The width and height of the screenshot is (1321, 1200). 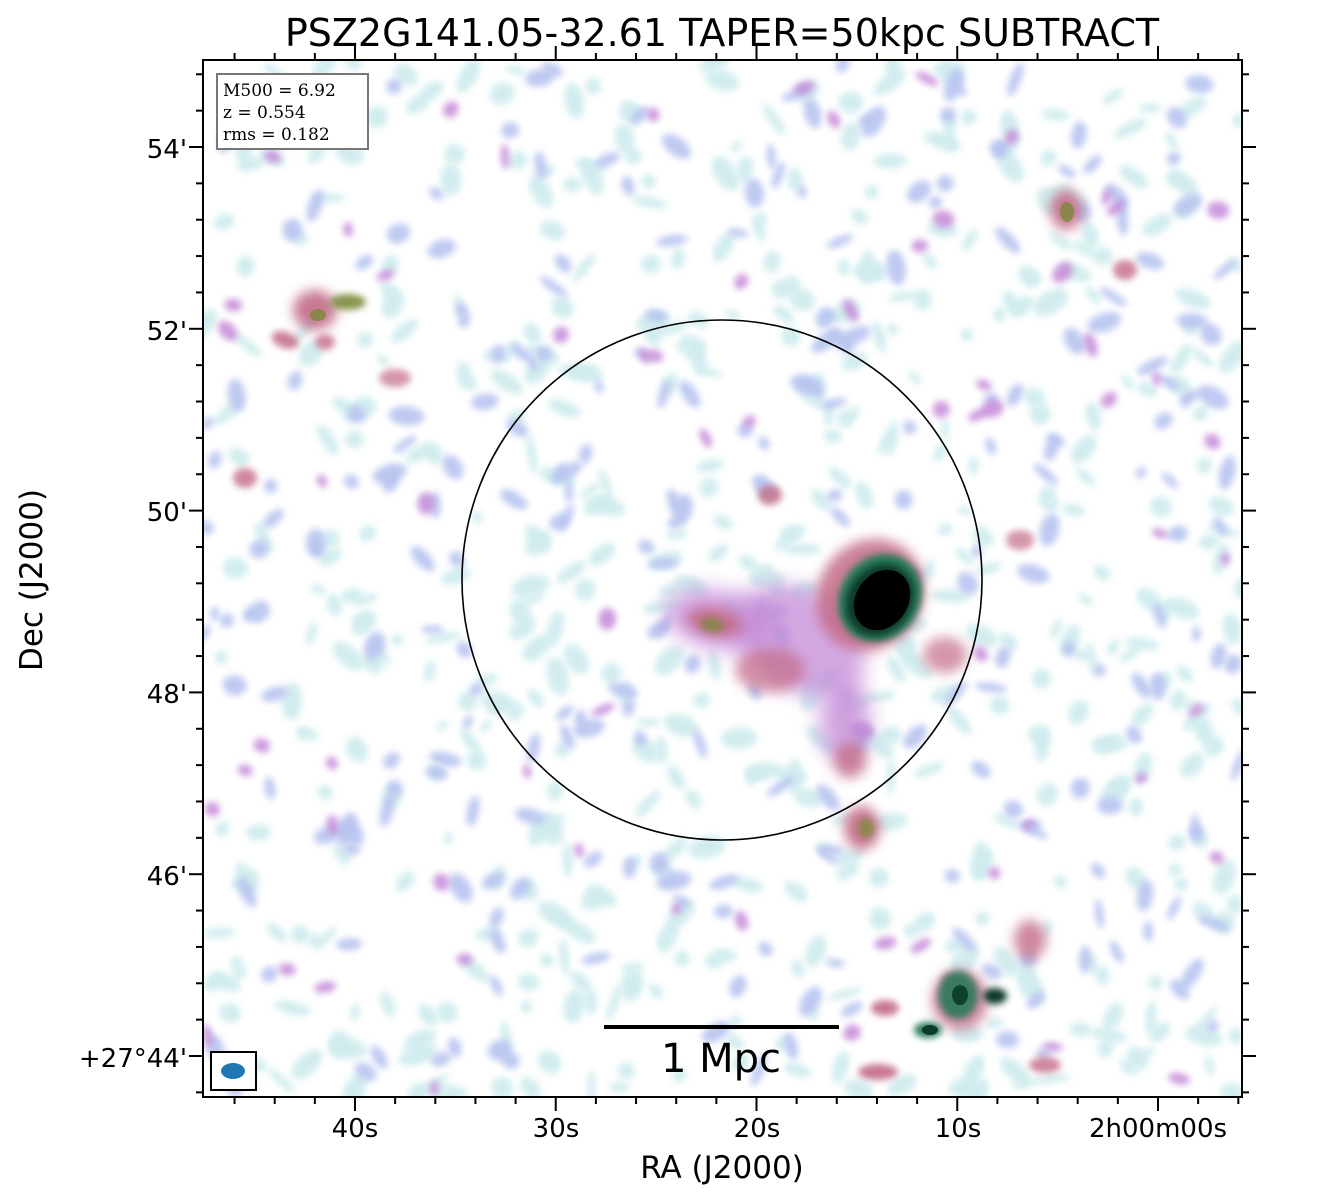 I want to click on info-redshift: z = 0.554, so click(x=264, y=113).